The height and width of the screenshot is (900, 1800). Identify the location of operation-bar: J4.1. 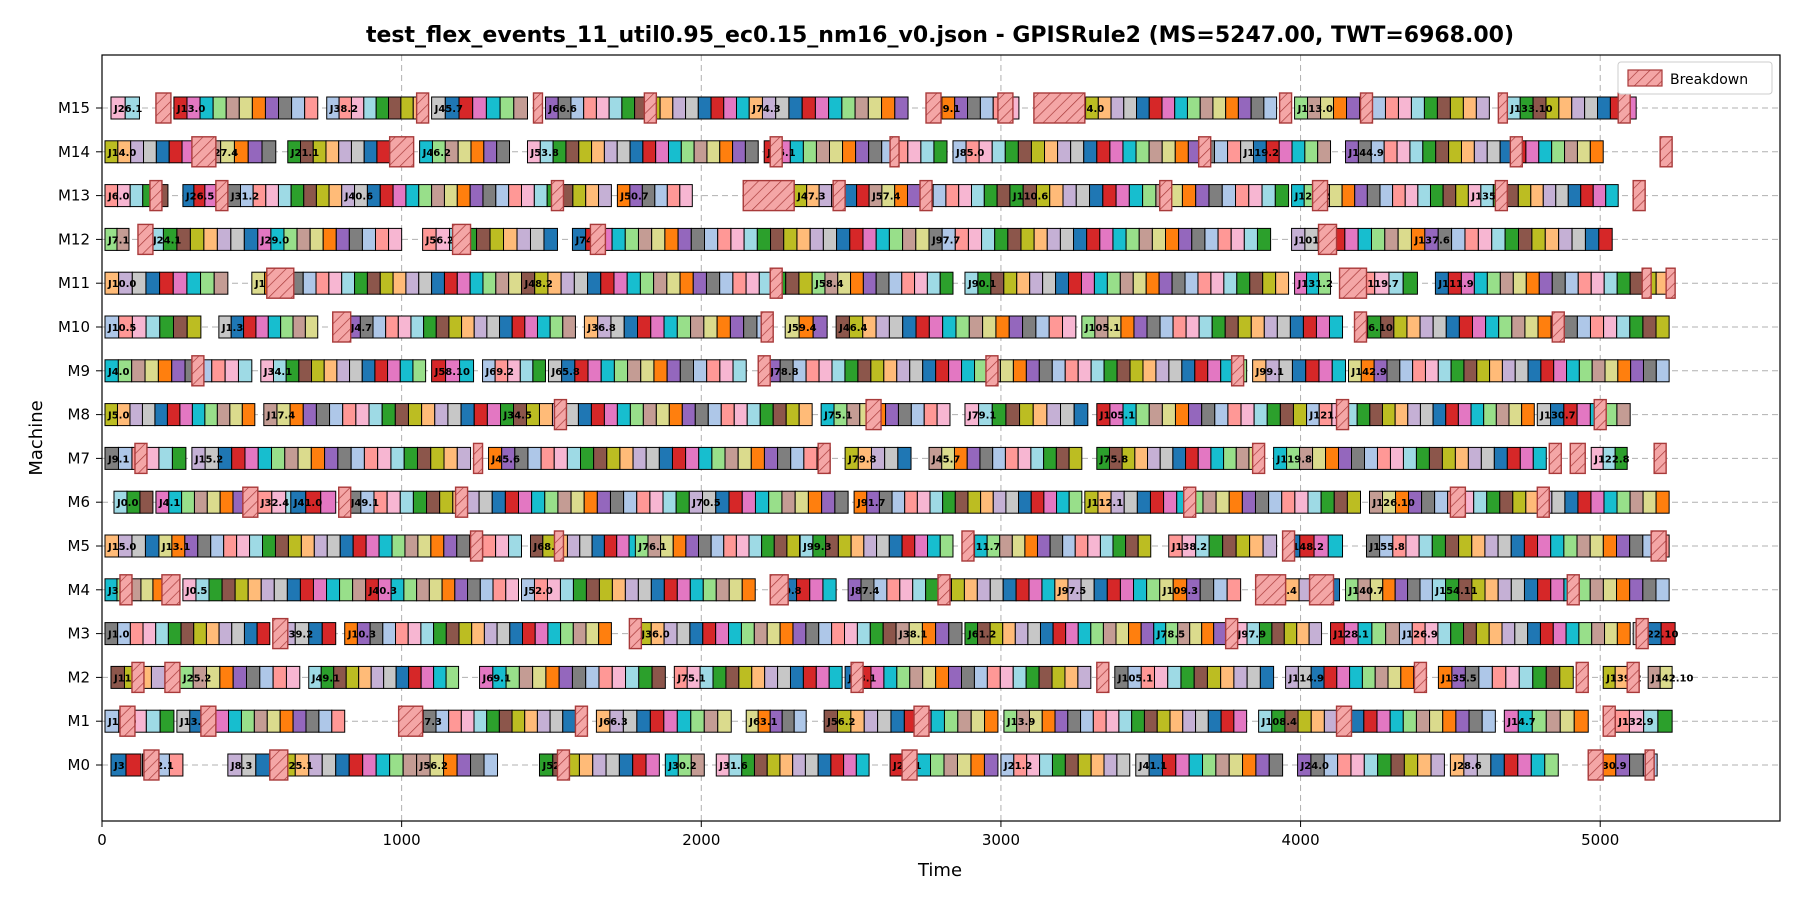
(201, 502).